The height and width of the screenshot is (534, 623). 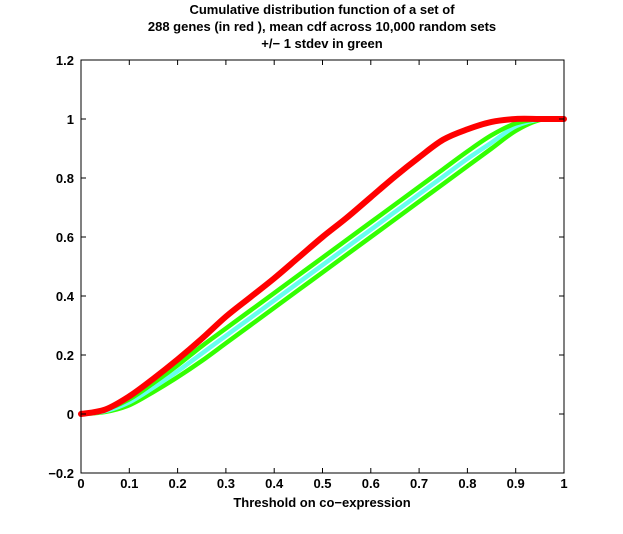 I want to click on x-tick-label: 0.2, so click(x=178, y=483).